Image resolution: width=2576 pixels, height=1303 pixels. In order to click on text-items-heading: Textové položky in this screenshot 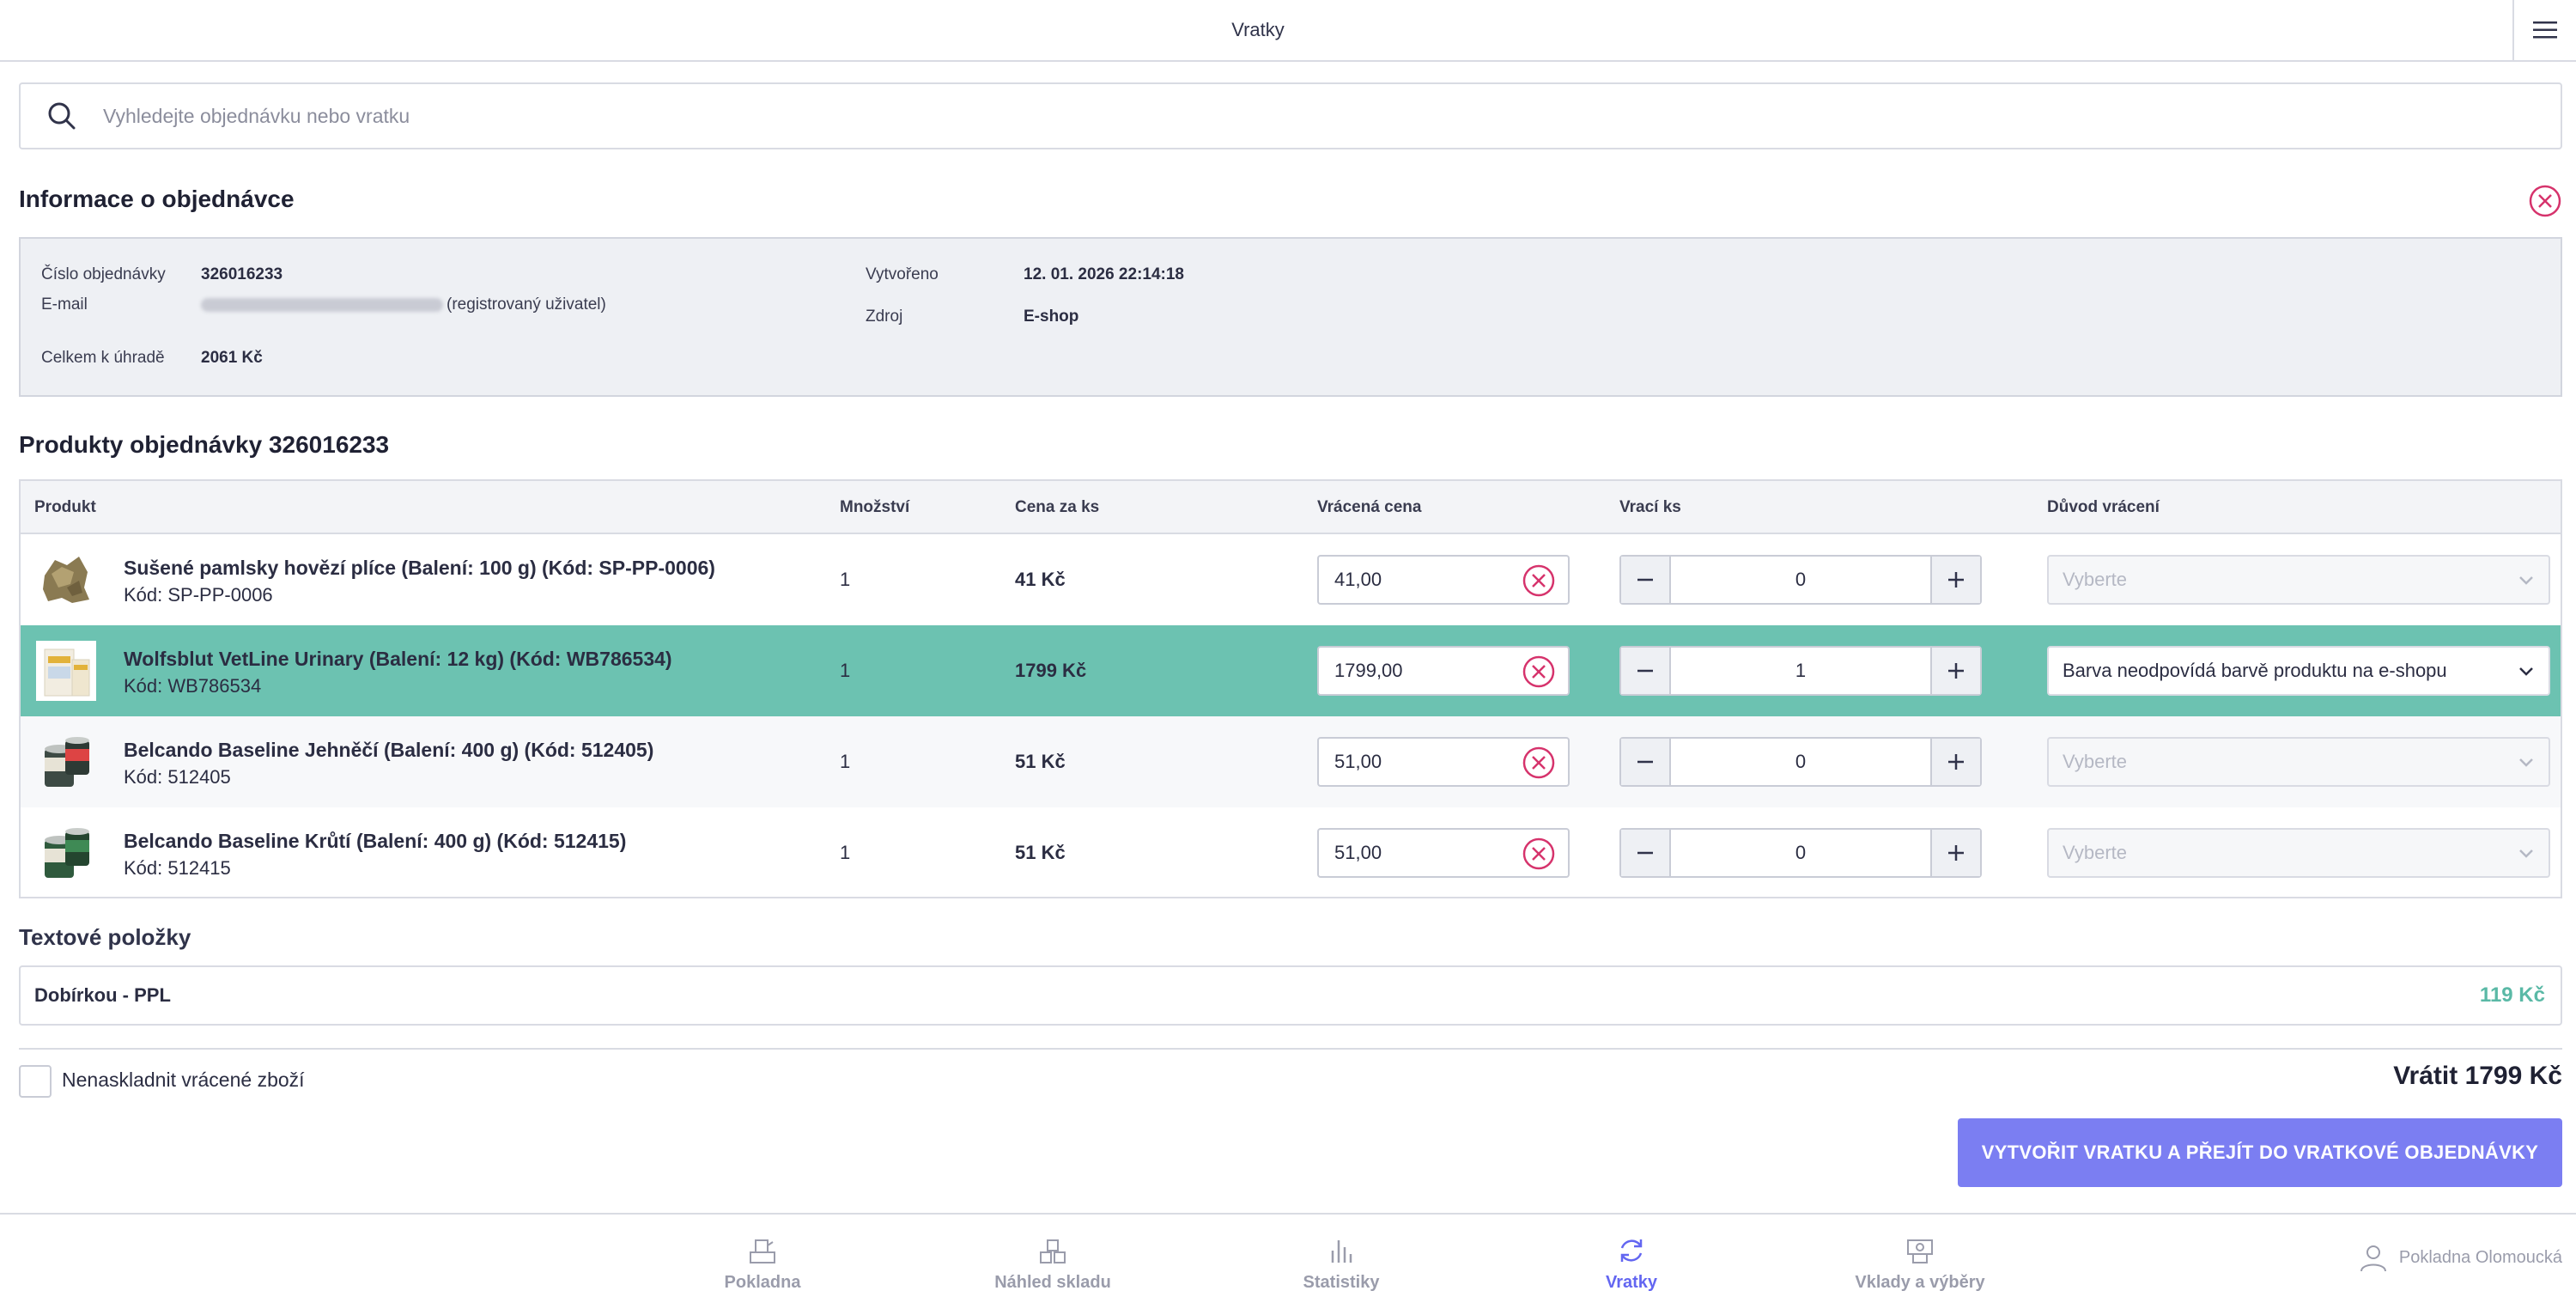, I will do `click(105, 937)`.